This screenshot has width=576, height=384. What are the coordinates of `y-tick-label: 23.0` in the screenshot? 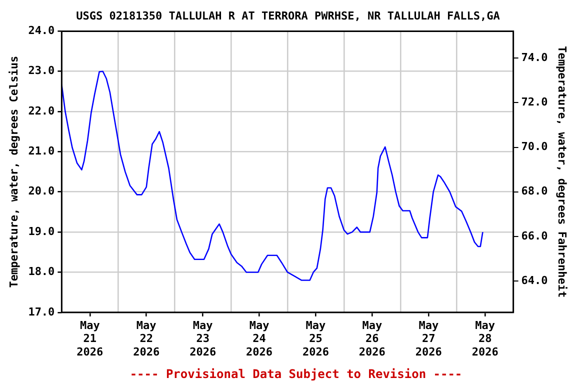 It's located at (41, 71).